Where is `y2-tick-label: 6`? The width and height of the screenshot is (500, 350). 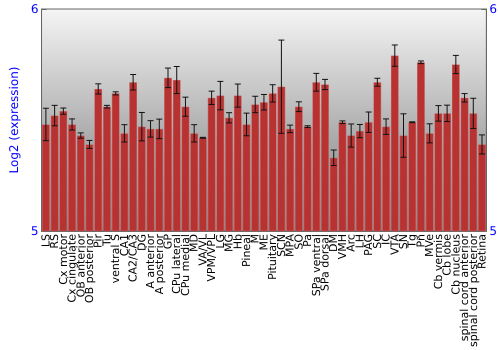 y2-tick-label: 6 is located at coordinates (493, 9).